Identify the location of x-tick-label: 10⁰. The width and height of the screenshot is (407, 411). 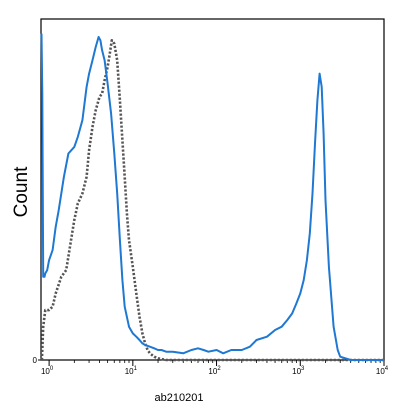
(47, 371).